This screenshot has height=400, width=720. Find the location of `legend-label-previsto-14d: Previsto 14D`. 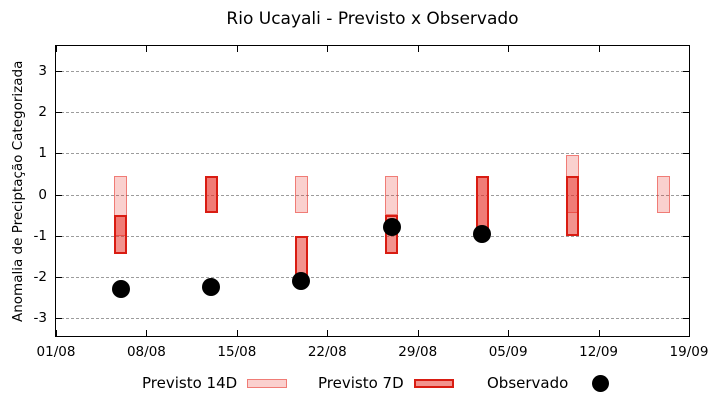

legend-label-previsto-14d: Previsto 14D is located at coordinates (190, 383).